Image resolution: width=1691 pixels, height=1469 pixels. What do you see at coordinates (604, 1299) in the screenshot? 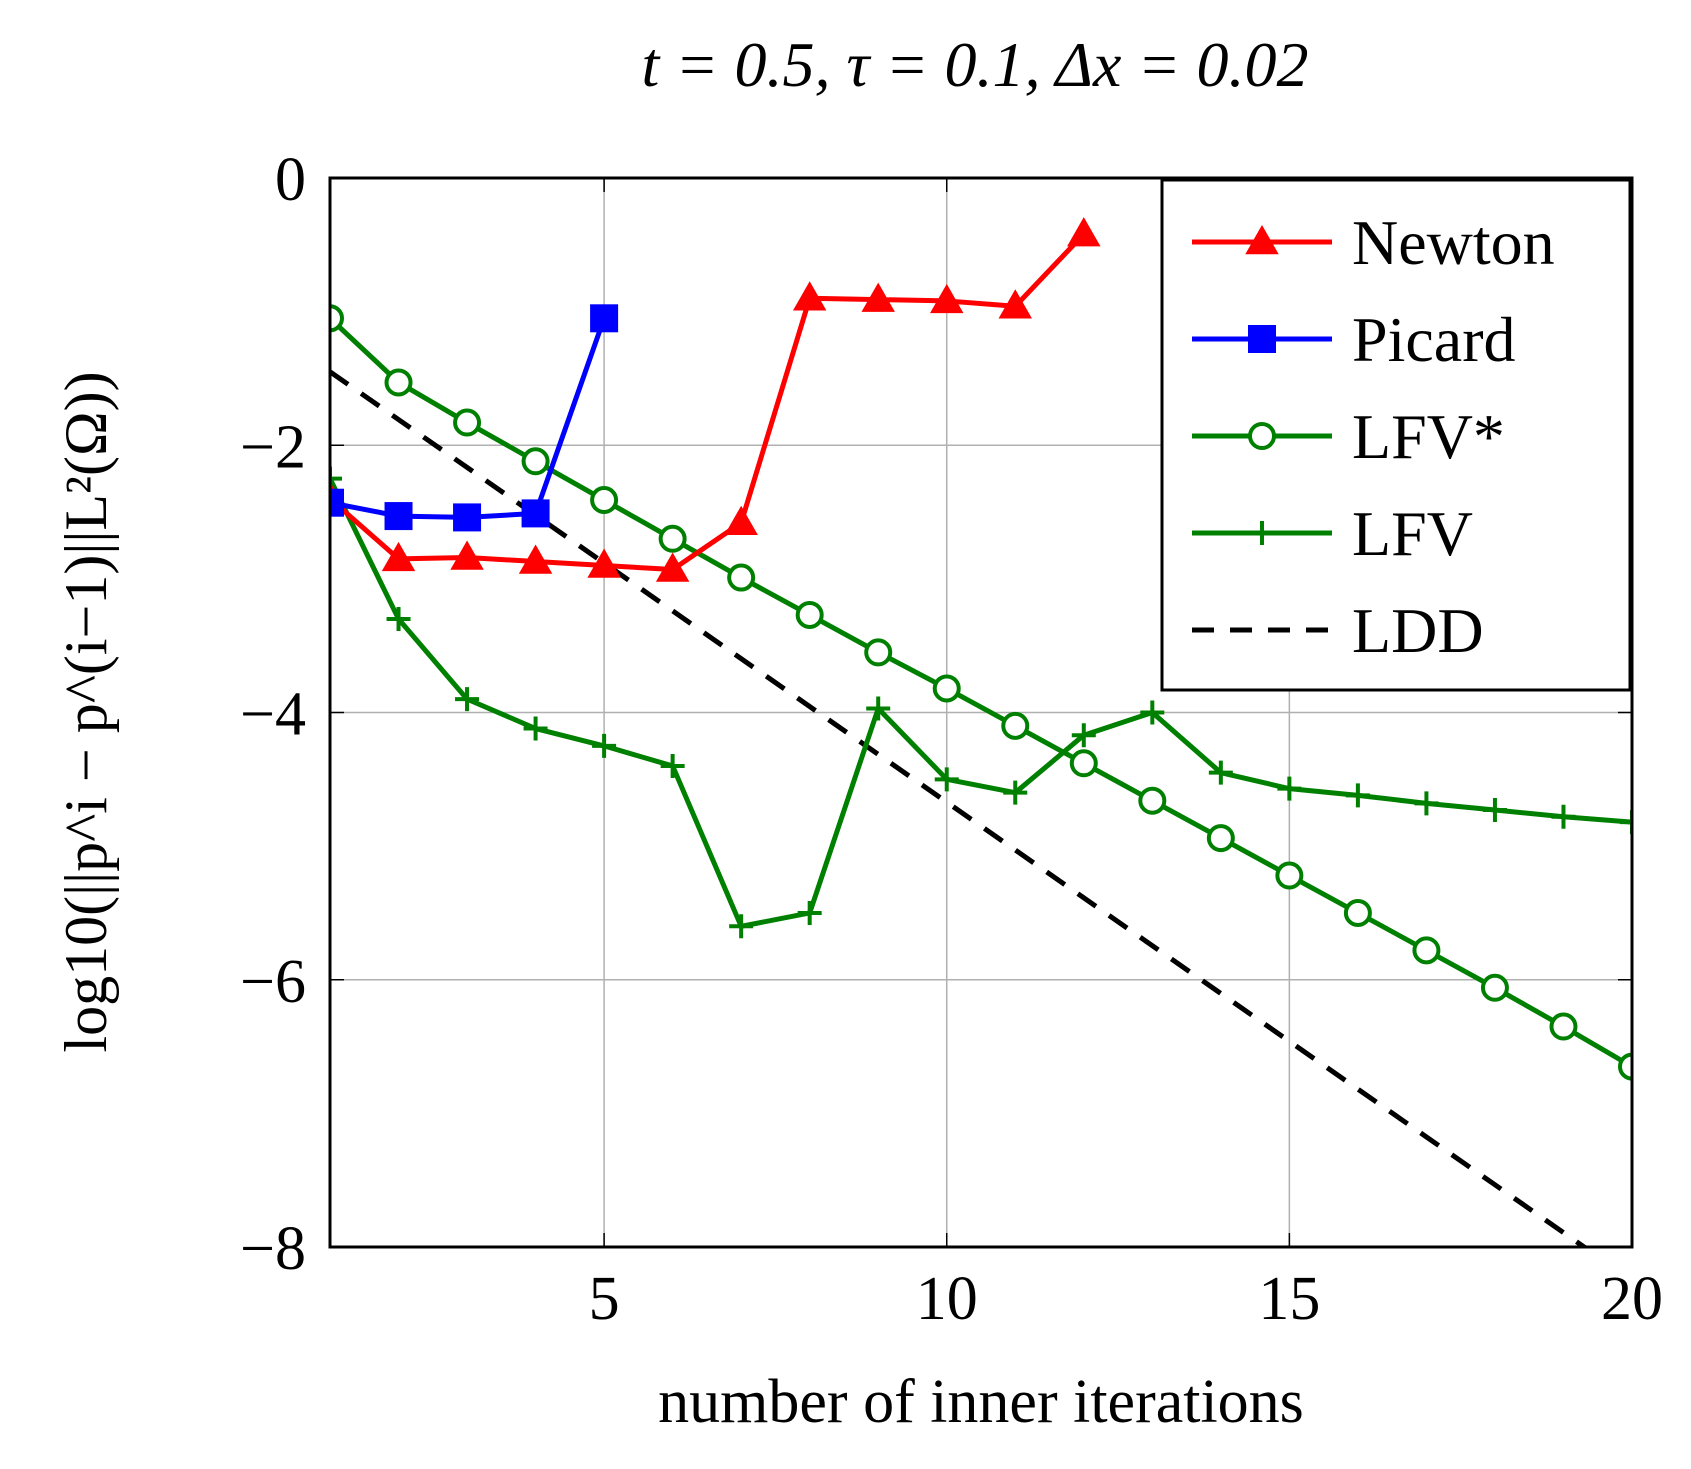
I see `x-tick-label: 5` at bounding box center [604, 1299].